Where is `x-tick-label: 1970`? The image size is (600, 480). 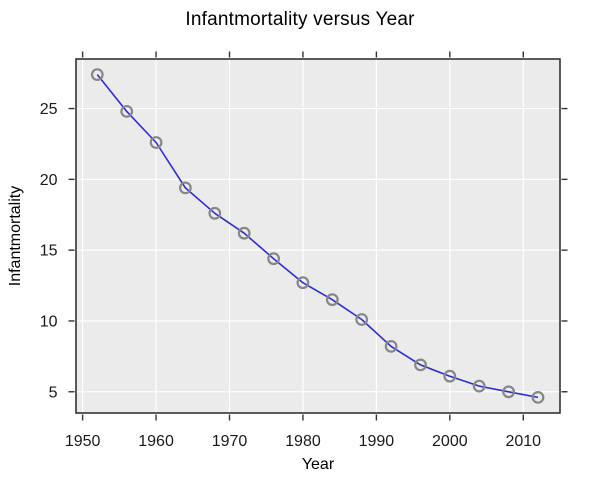 x-tick-label: 1970 is located at coordinates (230, 441).